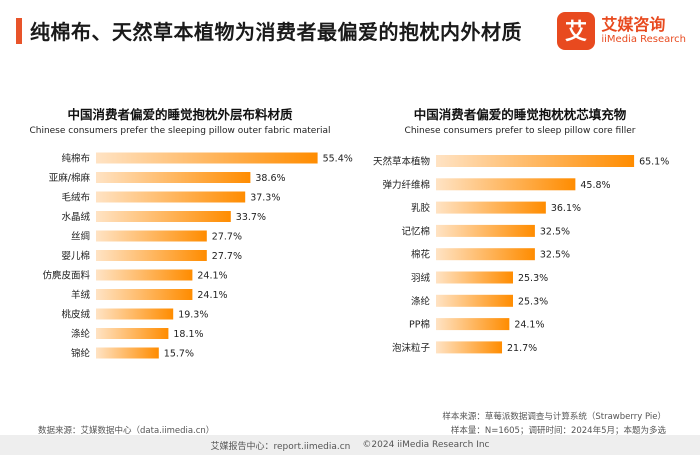  What do you see at coordinates (654, 162) in the screenshot?
I see `value-label: 65.1%` at bounding box center [654, 162].